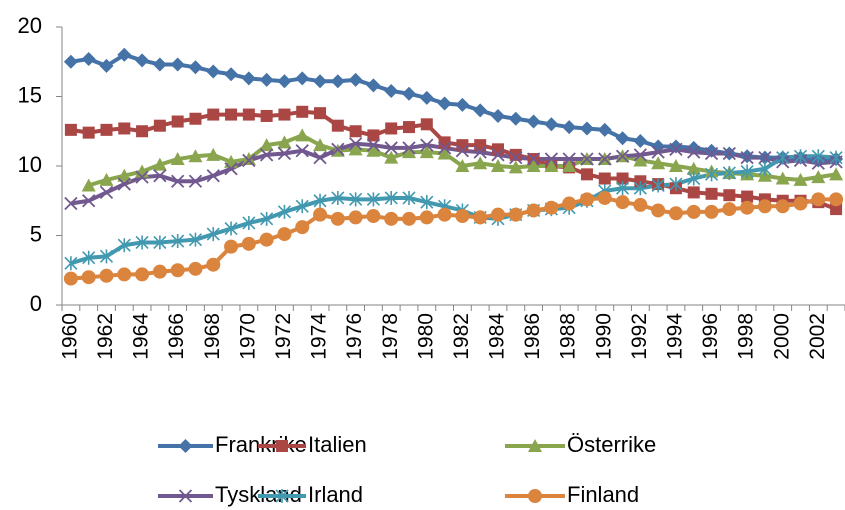  What do you see at coordinates (283, 336) in the screenshot?
I see `x-tick-label: 1972` at bounding box center [283, 336].